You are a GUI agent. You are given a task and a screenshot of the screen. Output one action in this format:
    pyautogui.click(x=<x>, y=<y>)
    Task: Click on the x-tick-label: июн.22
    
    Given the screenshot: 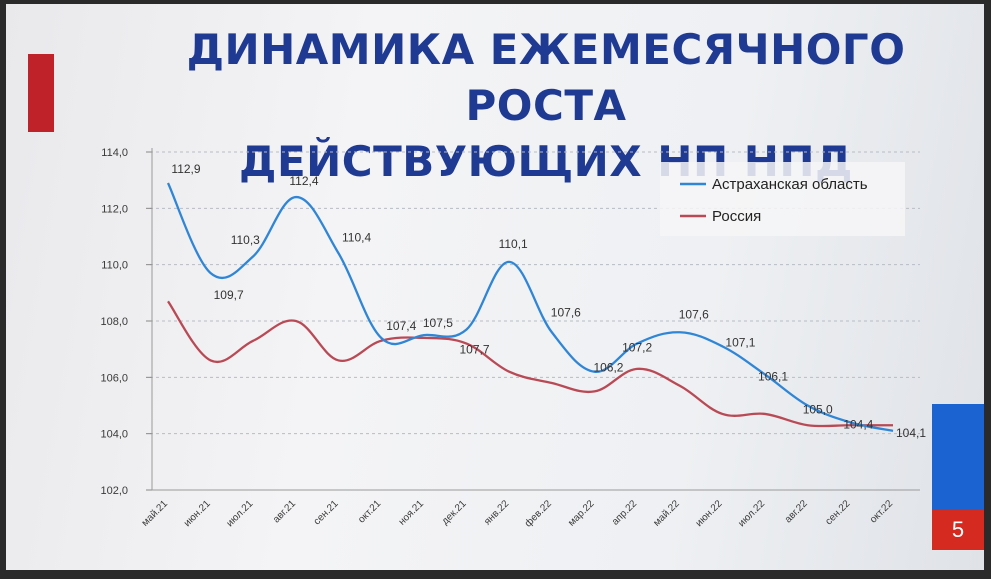 What is the action you would take?
    pyautogui.click(x=709, y=513)
    